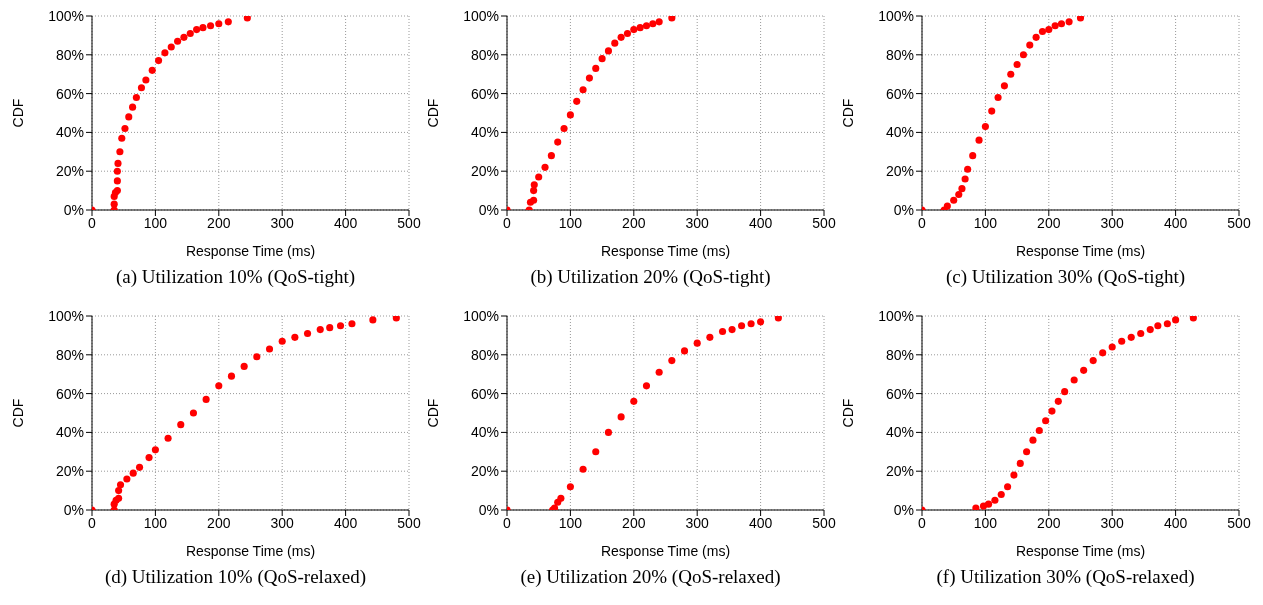  I want to click on y-tick-label: 100%, so click(481, 15).